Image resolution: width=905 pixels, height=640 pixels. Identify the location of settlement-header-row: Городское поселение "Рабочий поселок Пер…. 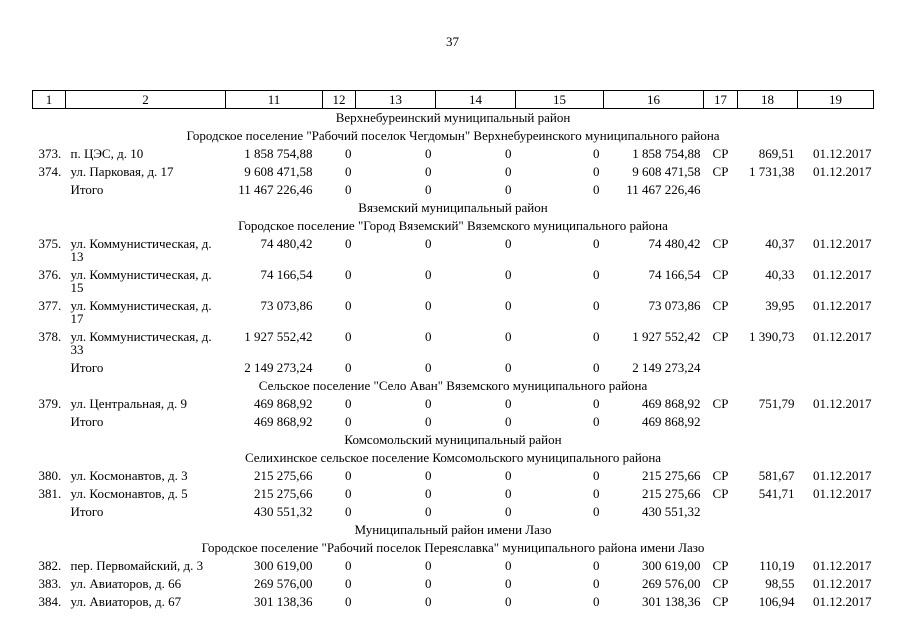
(453, 548).